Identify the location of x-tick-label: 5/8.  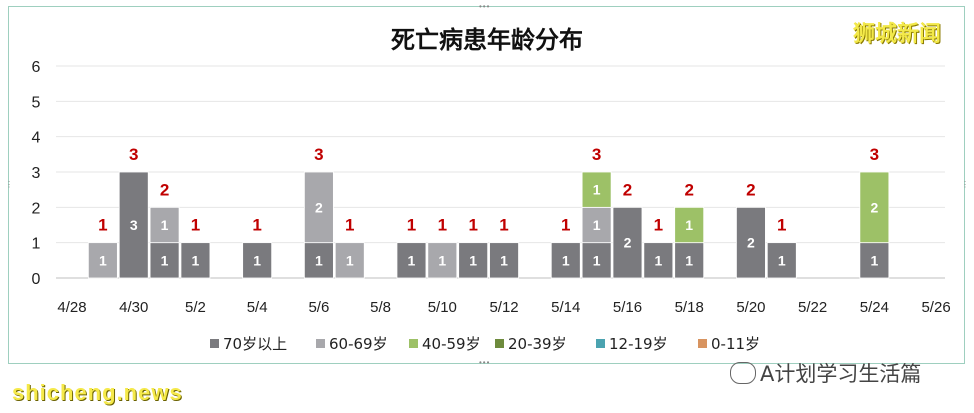
(380, 307).